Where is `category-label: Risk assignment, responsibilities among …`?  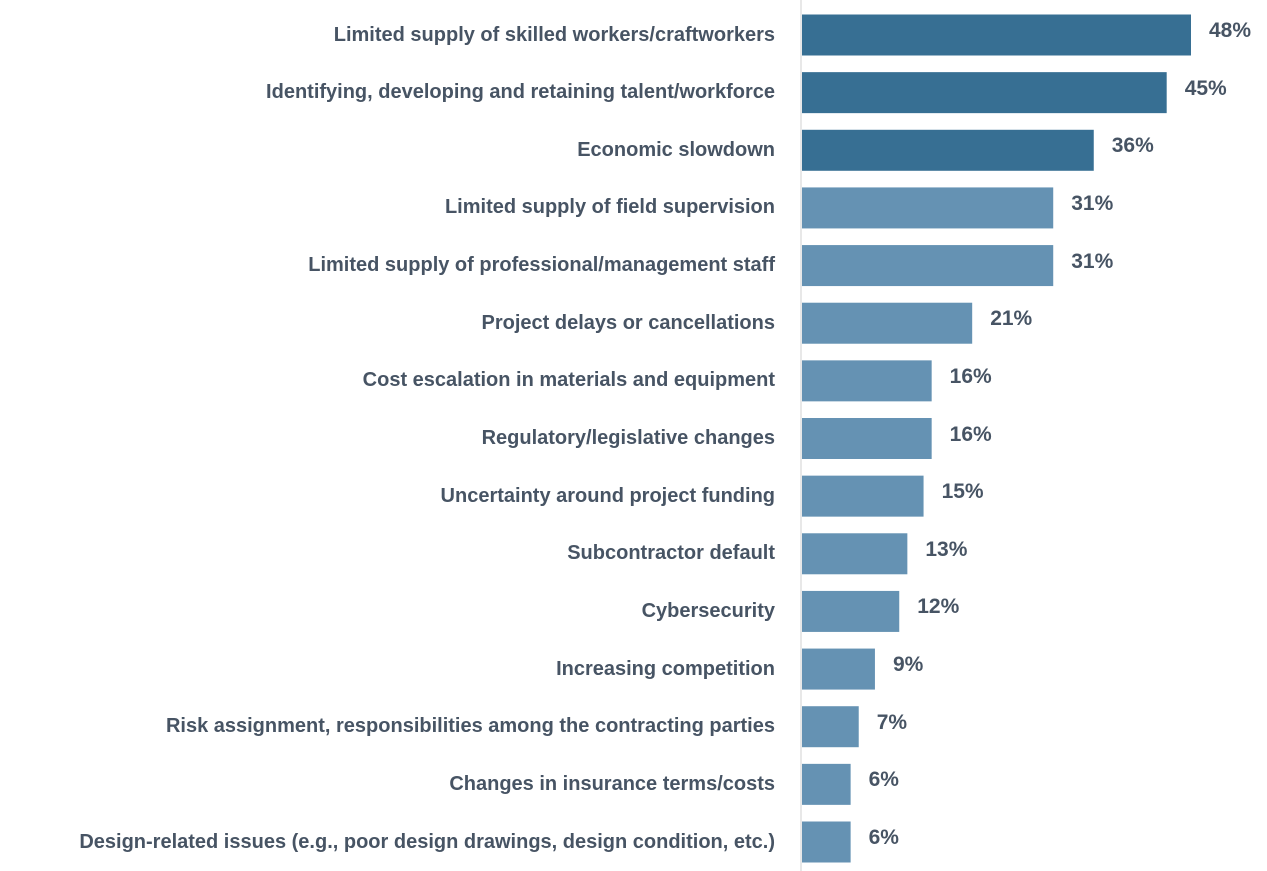
category-label: Risk assignment, responsibilities among … is located at coordinates (470, 726).